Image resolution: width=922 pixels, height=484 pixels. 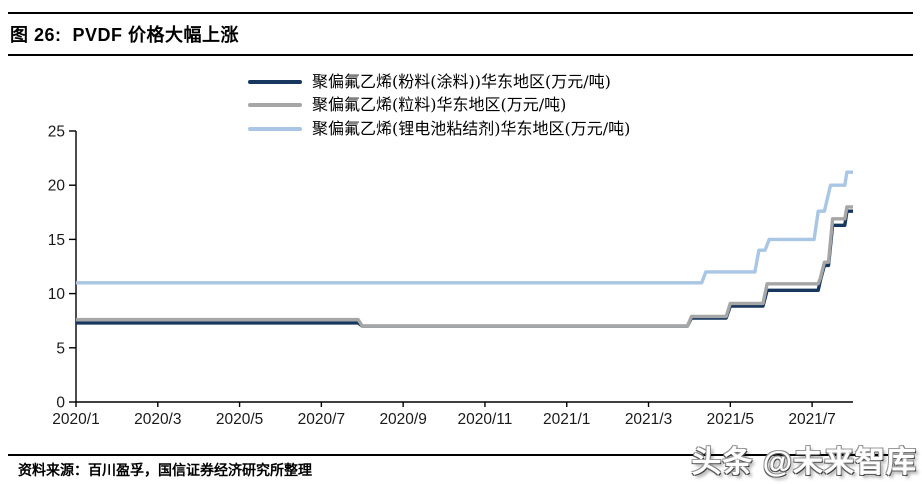 I want to click on svg-text: 20, so click(x=57, y=186).